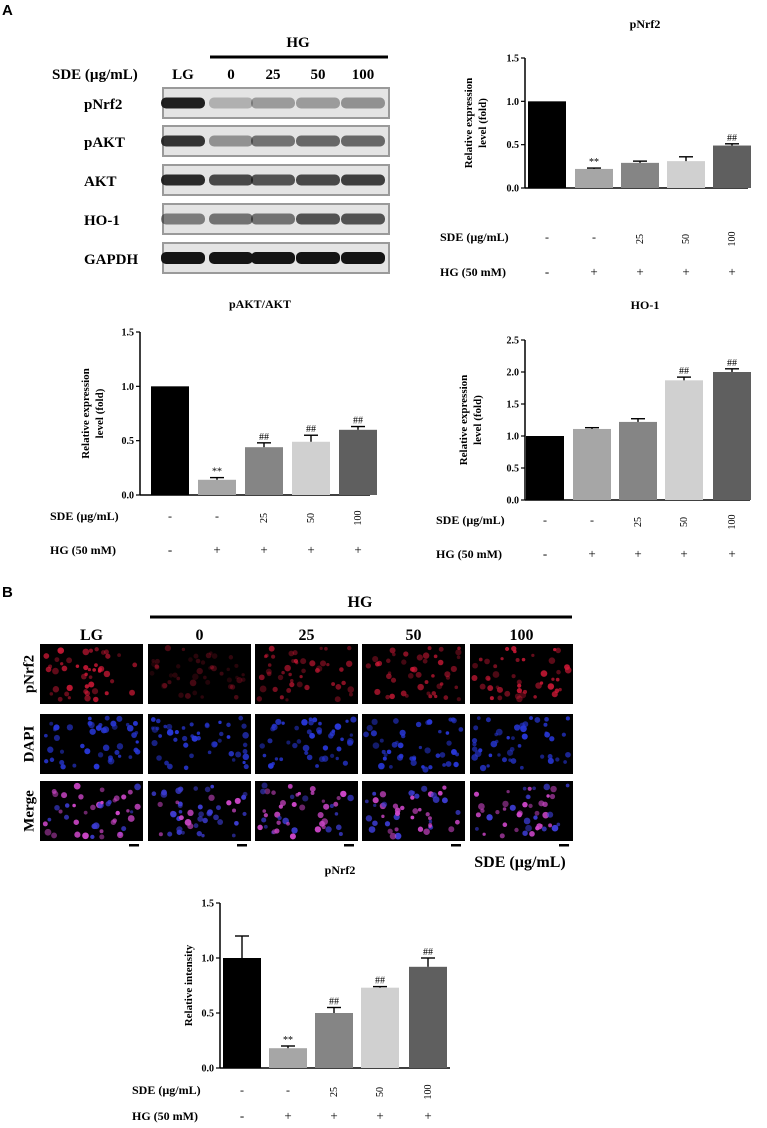 Image resolution: width=767 pixels, height=1128 pixels. What do you see at coordinates (645, 24) in the screenshot?
I see `chart-title: pNrf2` at bounding box center [645, 24].